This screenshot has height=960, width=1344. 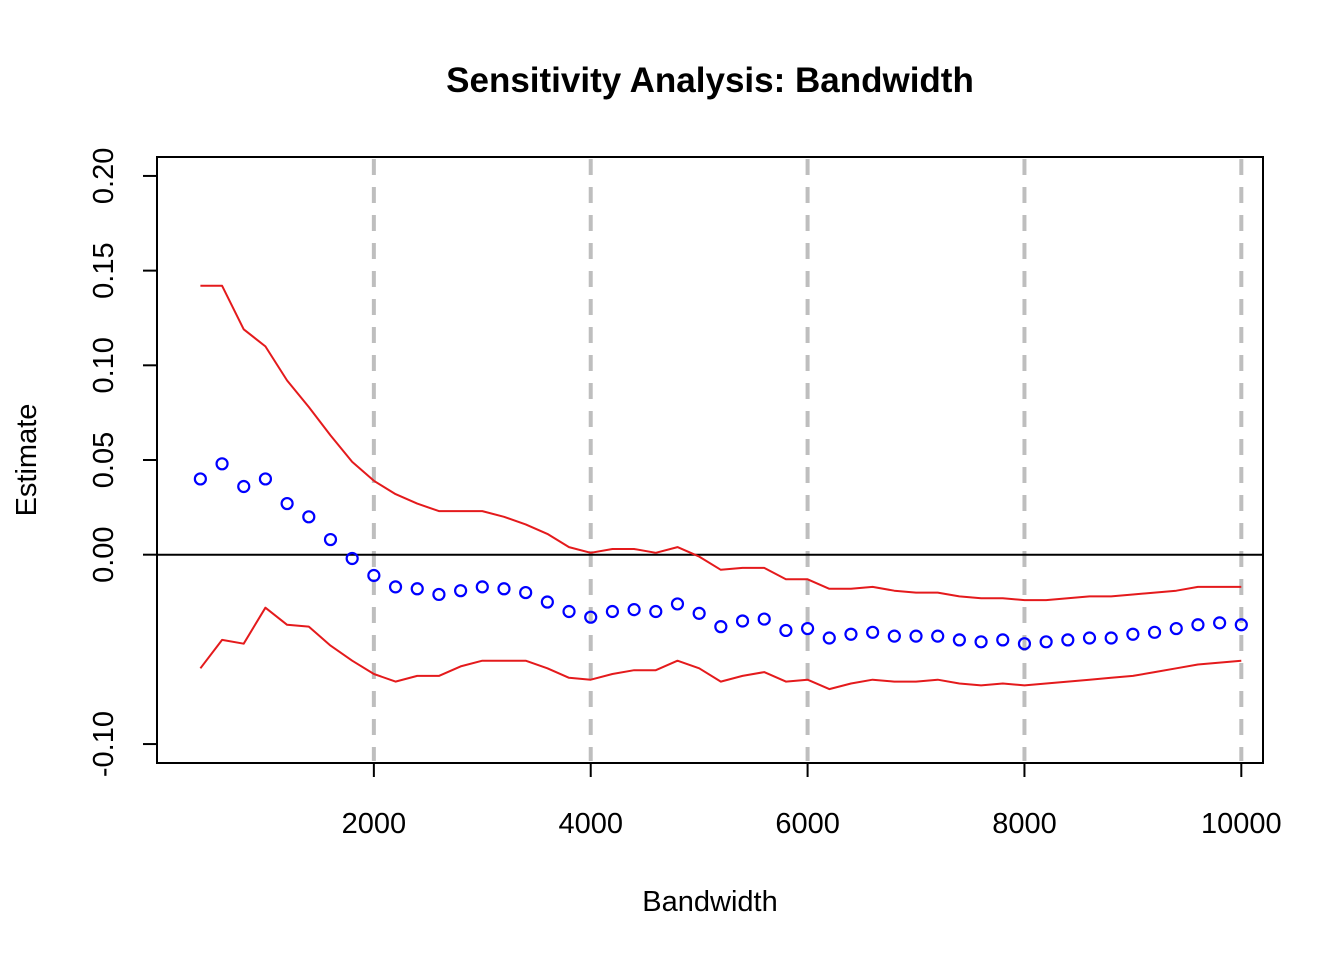 What do you see at coordinates (1024, 824) in the screenshot?
I see `x-tick-label: 8000` at bounding box center [1024, 824].